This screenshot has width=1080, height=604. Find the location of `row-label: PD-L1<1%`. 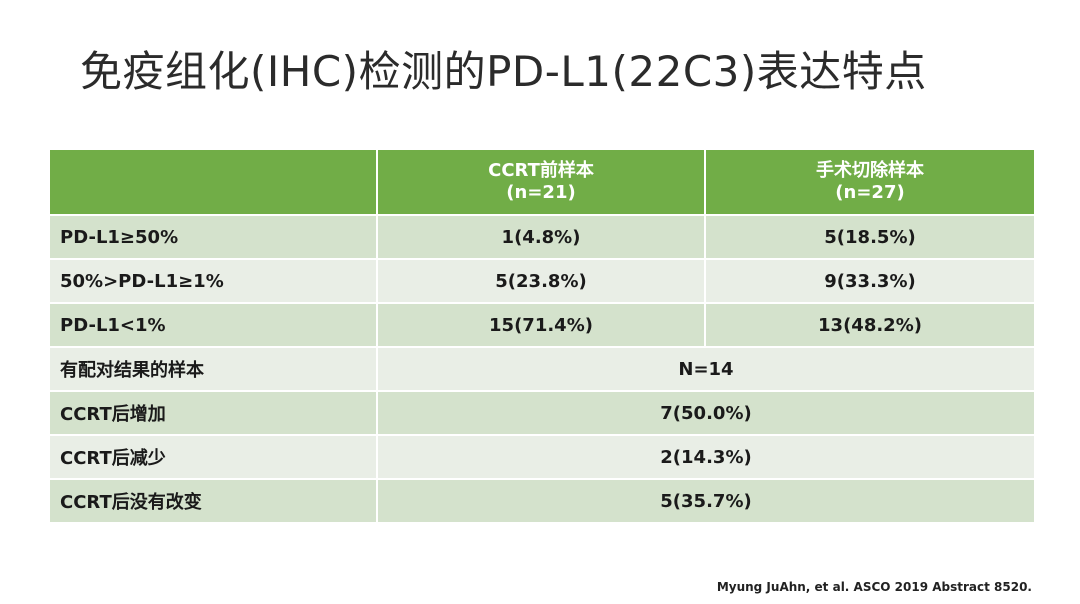

row-label: PD-L1<1% is located at coordinates (213, 325).